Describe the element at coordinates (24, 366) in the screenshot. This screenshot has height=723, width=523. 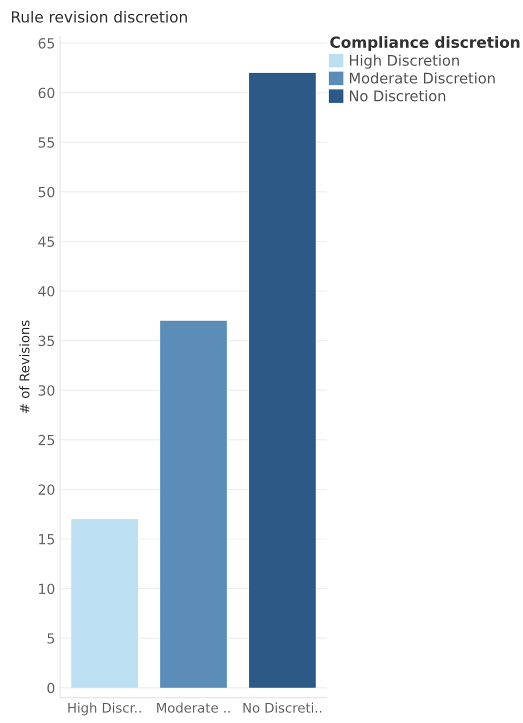
I see `y-axis-title: # of Revisions` at that location.